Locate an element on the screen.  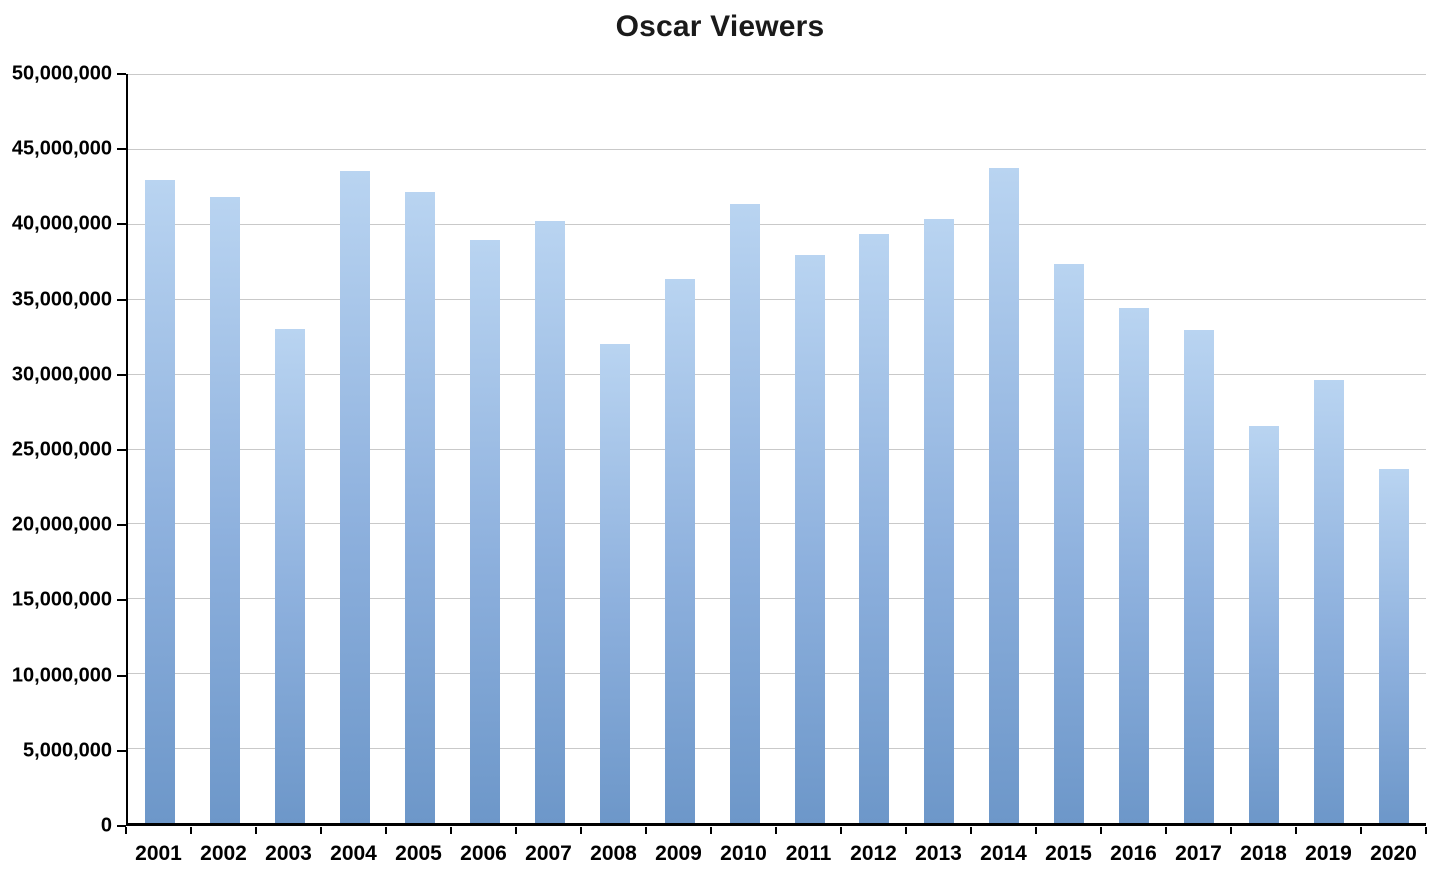
bar-2018 is located at coordinates (1263, 624).